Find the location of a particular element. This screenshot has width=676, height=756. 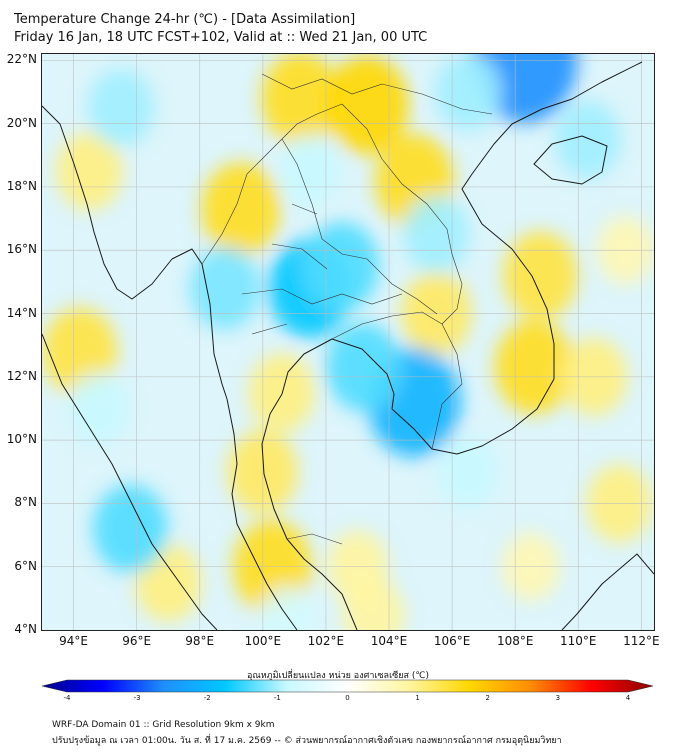

lat-label: 10°N is located at coordinates (21, 439).